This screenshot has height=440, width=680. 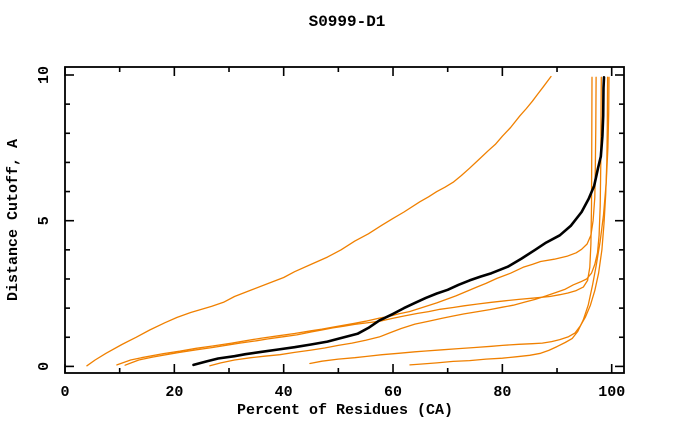 What do you see at coordinates (44, 75) in the screenshot?
I see `y-tick-label: 10` at bounding box center [44, 75].